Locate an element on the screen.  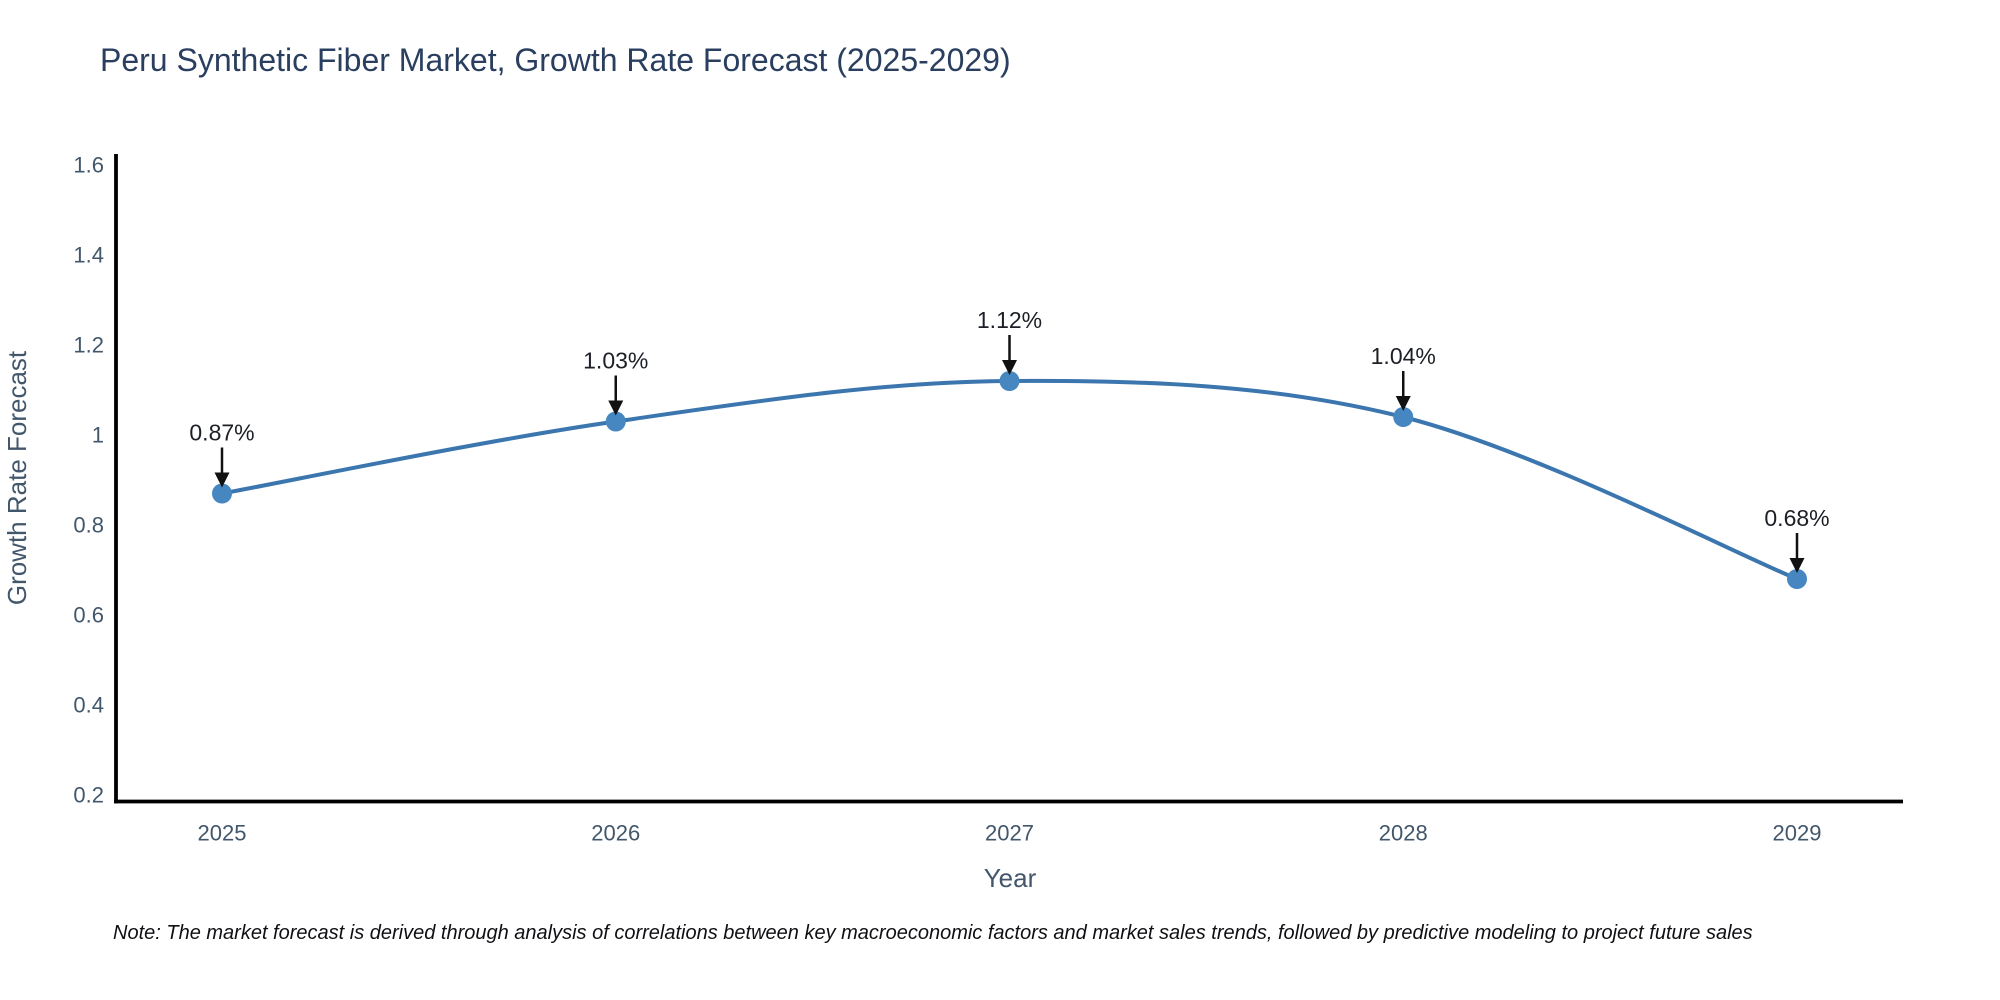
y-tick-label: 1.6 is located at coordinates (88, 165).